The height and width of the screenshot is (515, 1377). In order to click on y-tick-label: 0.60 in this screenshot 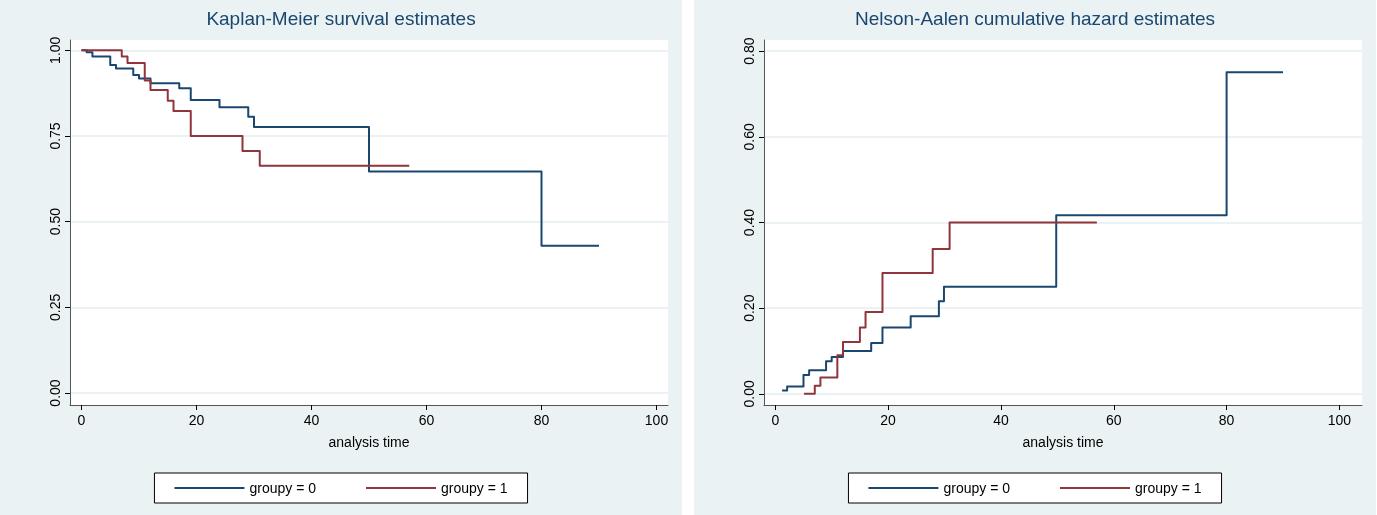, I will do `click(749, 136)`.